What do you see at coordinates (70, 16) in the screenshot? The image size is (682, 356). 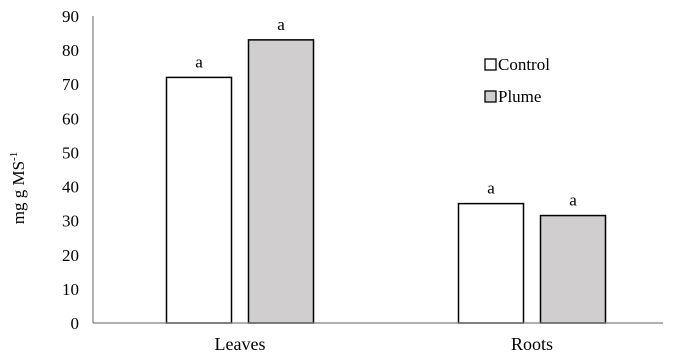 I see `y-tick-label: 90` at bounding box center [70, 16].